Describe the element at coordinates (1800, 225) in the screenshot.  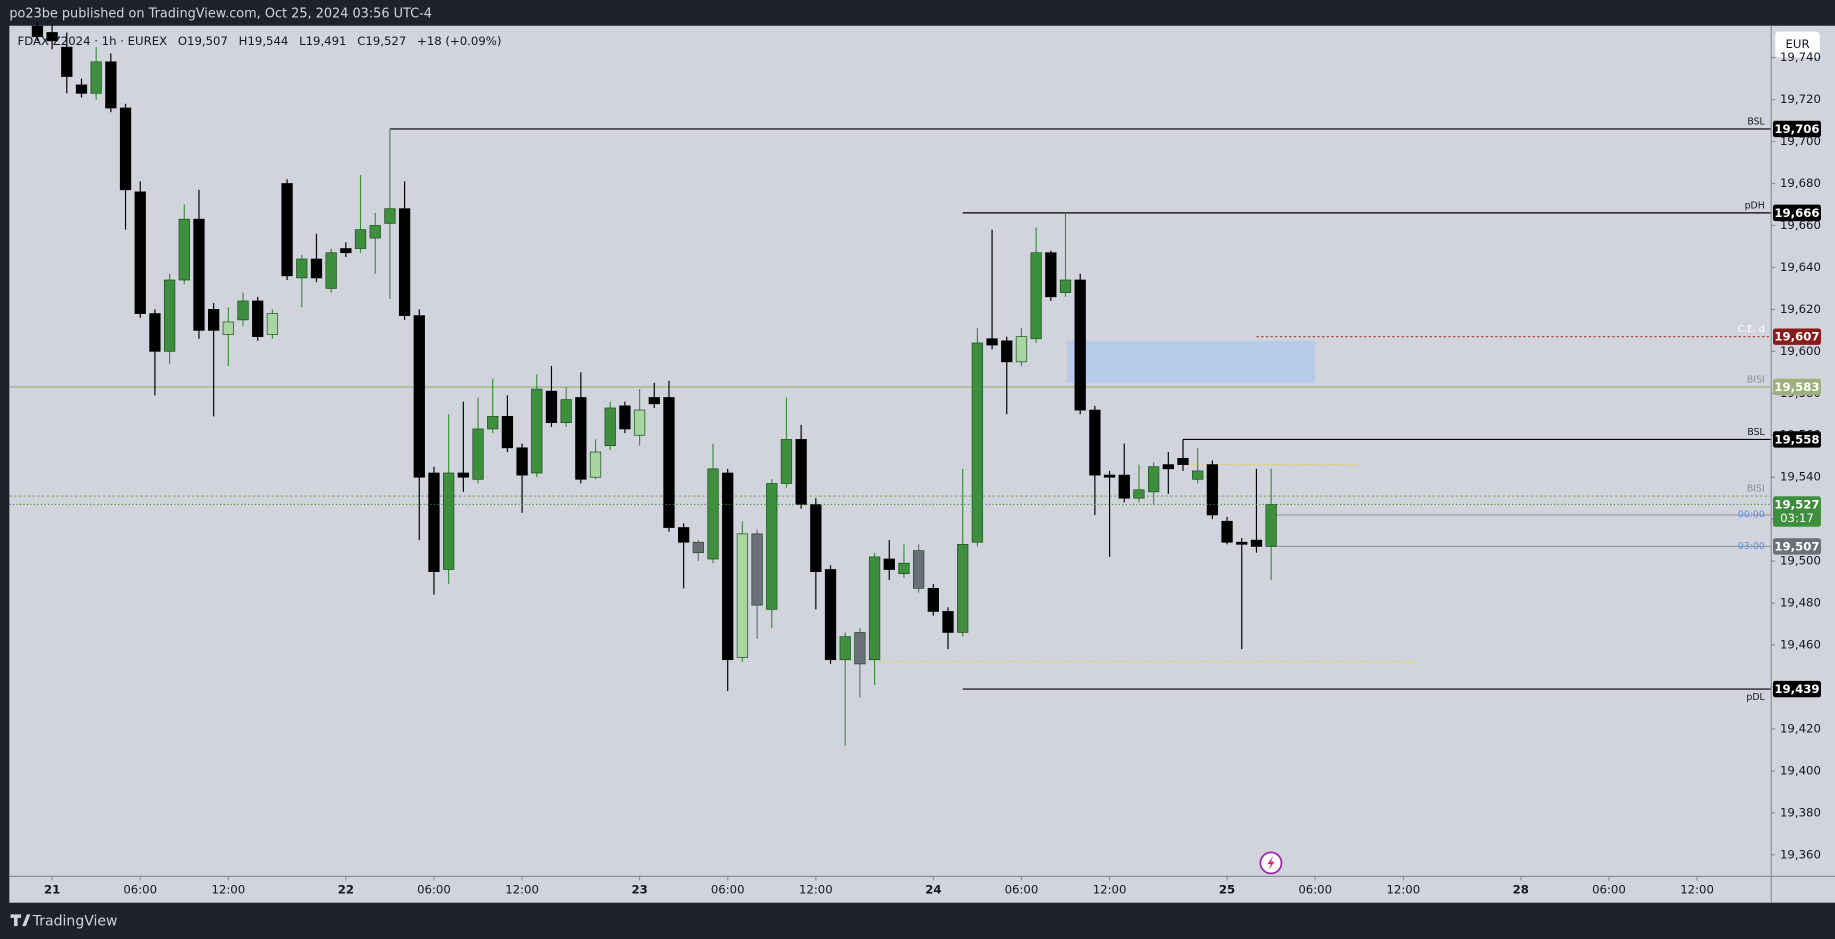
I see `y-tick-label: 19,660` at that location.